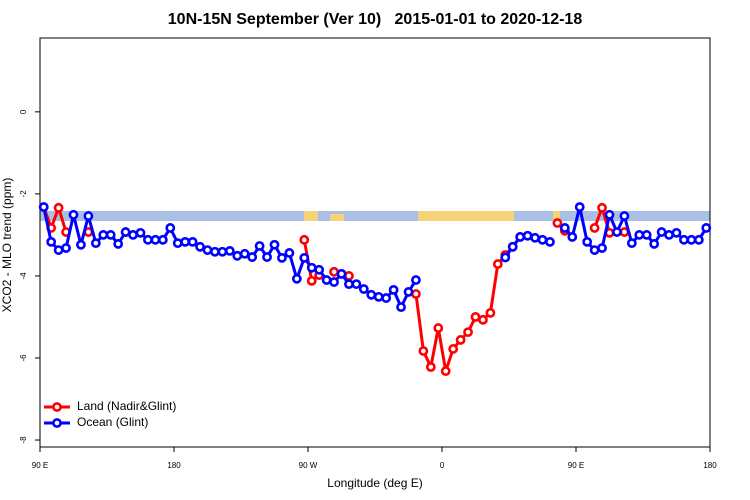 This screenshot has width=750, height=500. What do you see at coordinates (126, 406) in the screenshot?
I see `legend-label: Land (Nadir&Glint)` at bounding box center [126, 406].